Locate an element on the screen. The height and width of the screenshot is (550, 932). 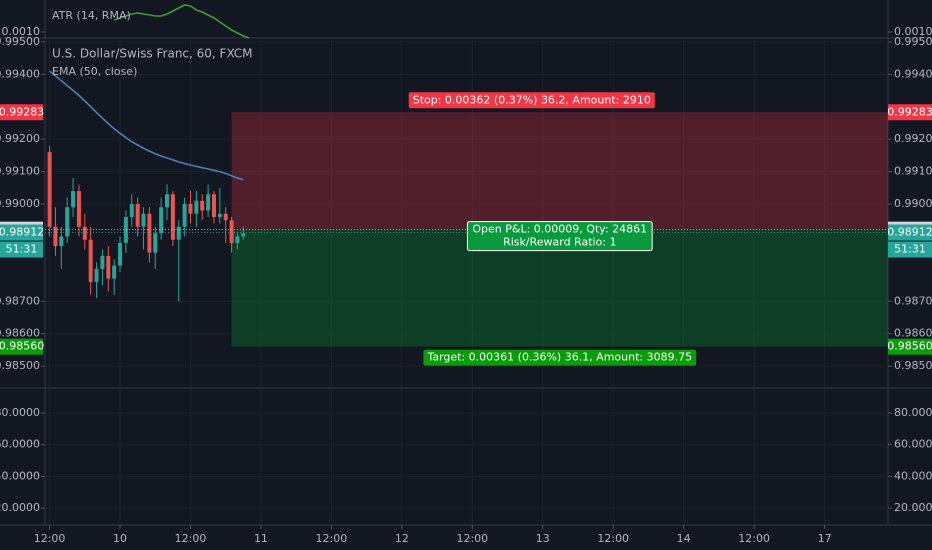
x-tick-label: 13 is located at coordinates (543, 538).